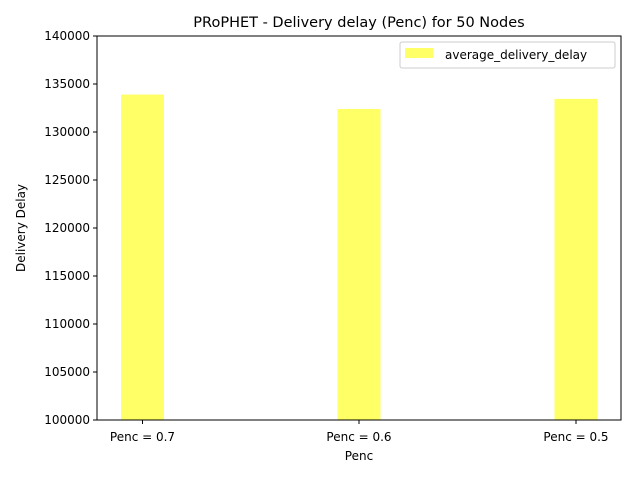  What do you see at coordinates (67, 84) in the screenshot?
I see `y-tick-label: 135000` at bounding box center [67, 84].